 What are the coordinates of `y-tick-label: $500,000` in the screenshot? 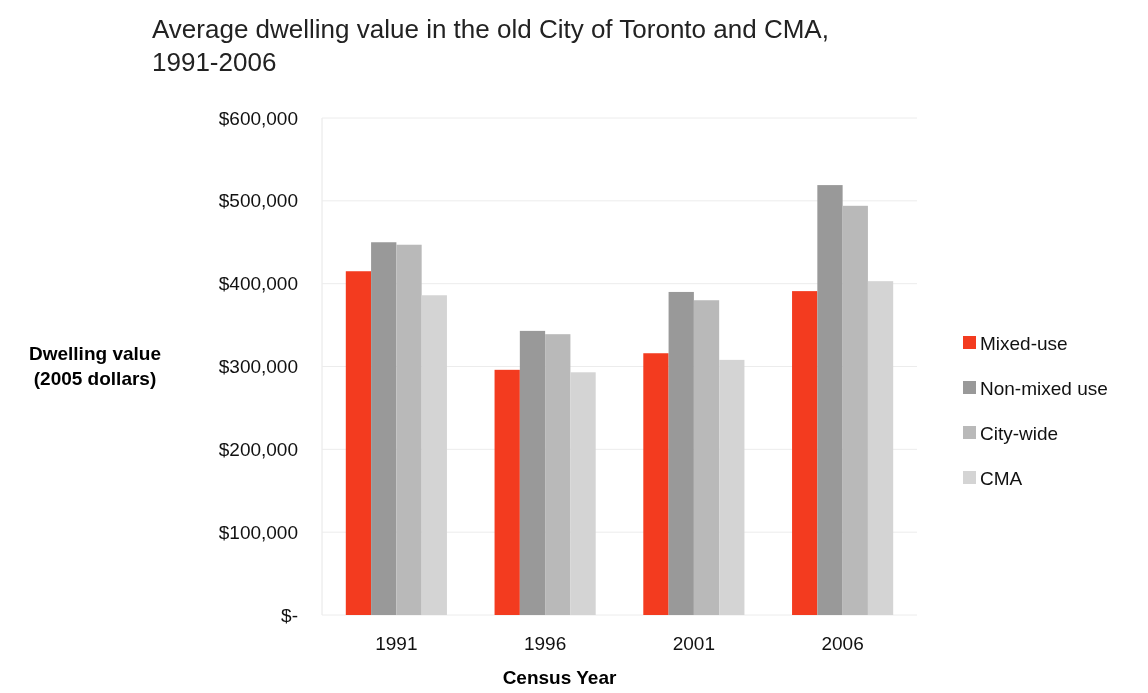 It's located at (258, 201).